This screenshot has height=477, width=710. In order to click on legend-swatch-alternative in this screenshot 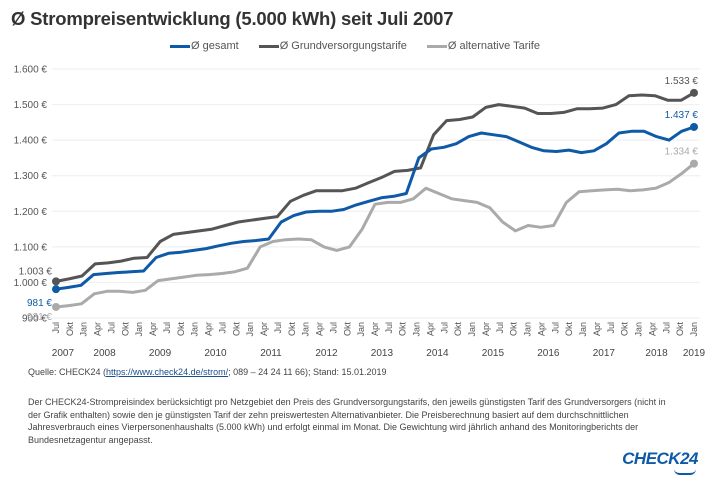, I will do `click(436, 46)`.